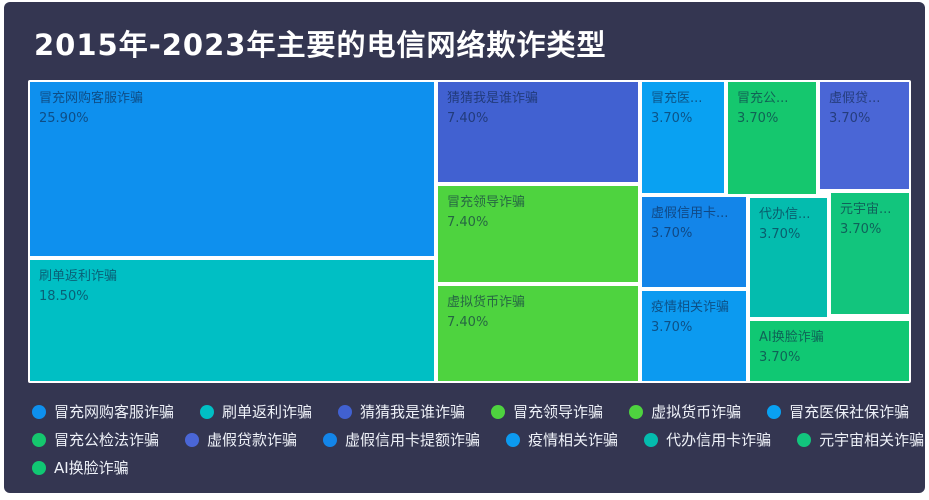  I want to click on legend-label: 代办信用卡诈骗, so click(719, 440).